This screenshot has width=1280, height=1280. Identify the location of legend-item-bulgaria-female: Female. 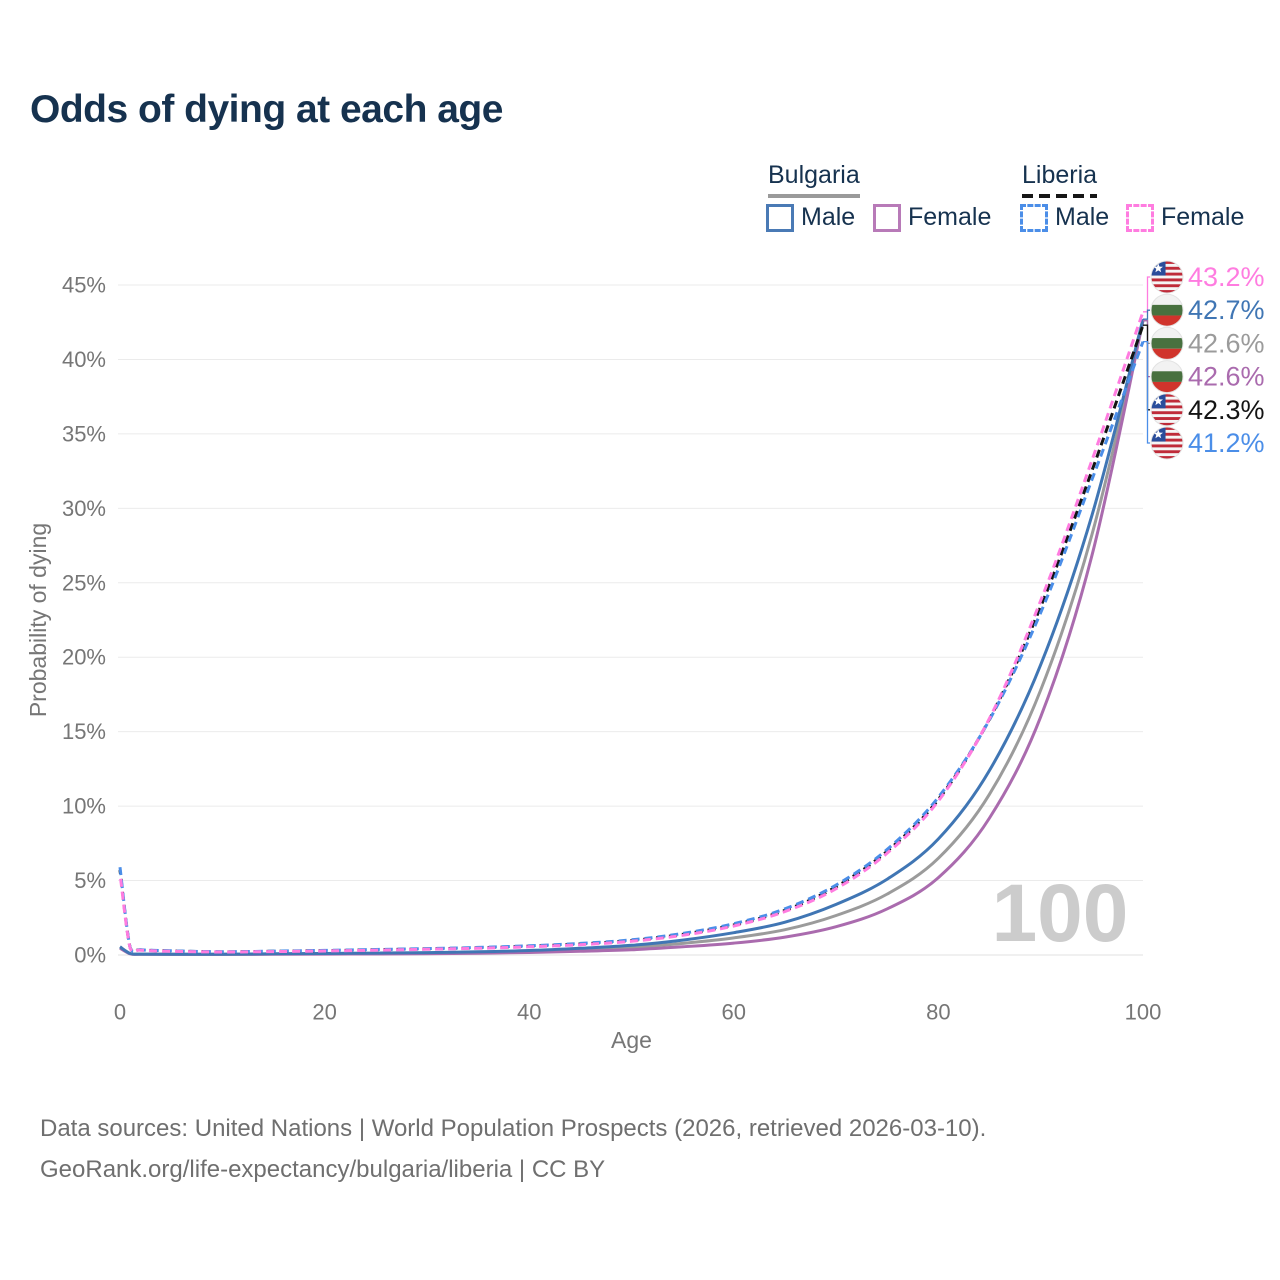
(932, 217).